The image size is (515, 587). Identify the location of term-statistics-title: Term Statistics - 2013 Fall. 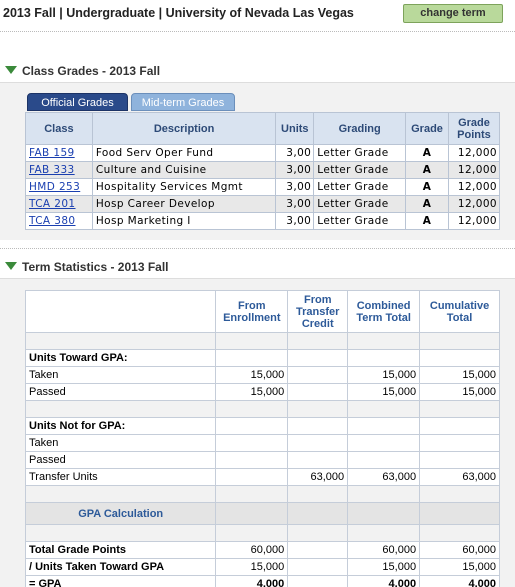
(95, 267).